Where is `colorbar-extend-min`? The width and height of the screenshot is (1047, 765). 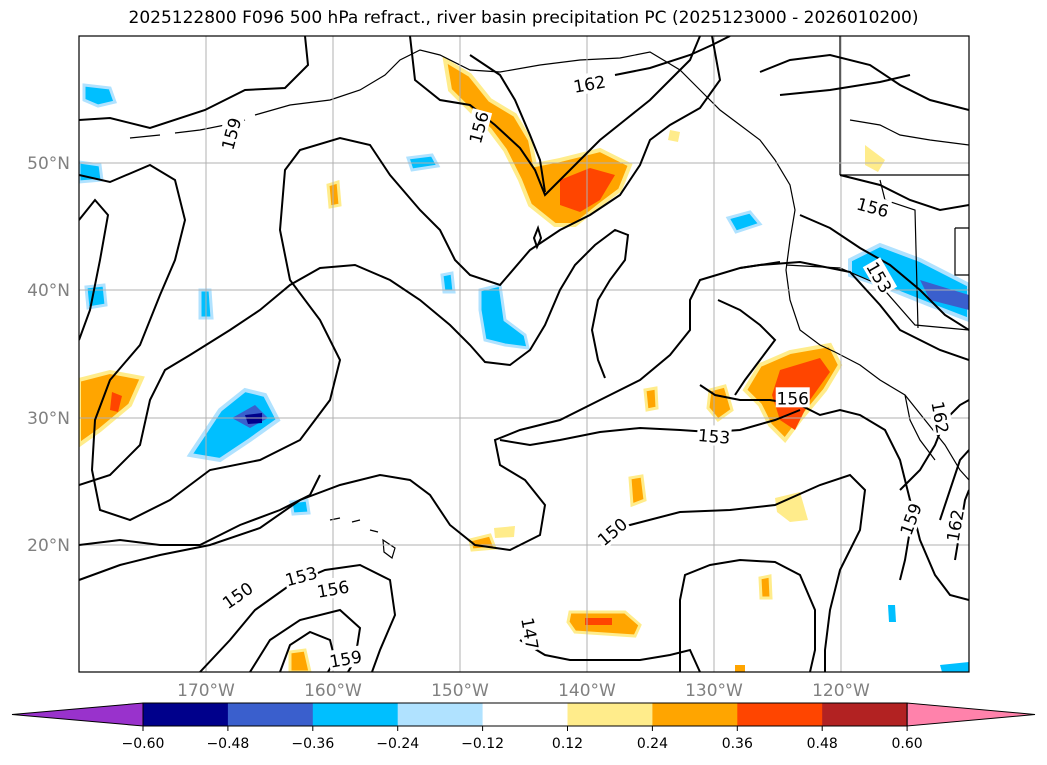 colorbar-extend-min is located at coordinates (77, 714).